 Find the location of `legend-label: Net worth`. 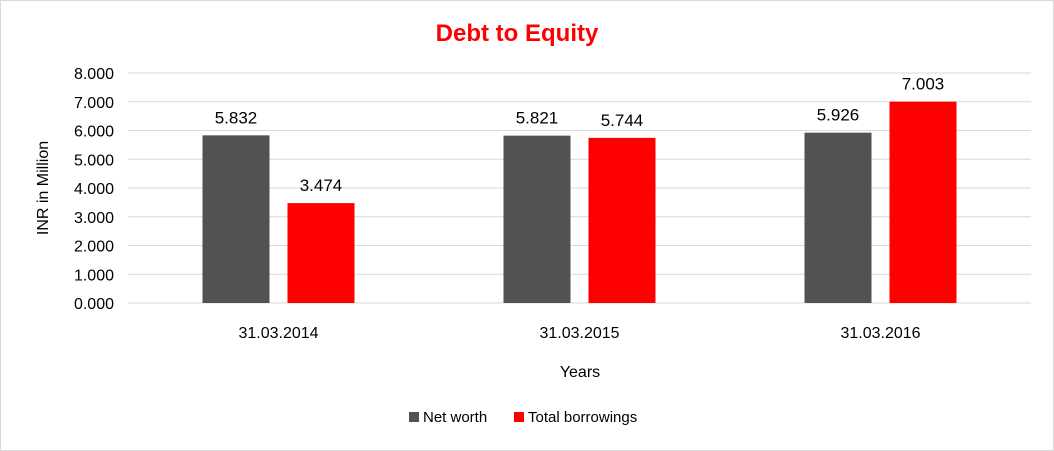

legend-label: Net worth is located at coordinates (455, 417).